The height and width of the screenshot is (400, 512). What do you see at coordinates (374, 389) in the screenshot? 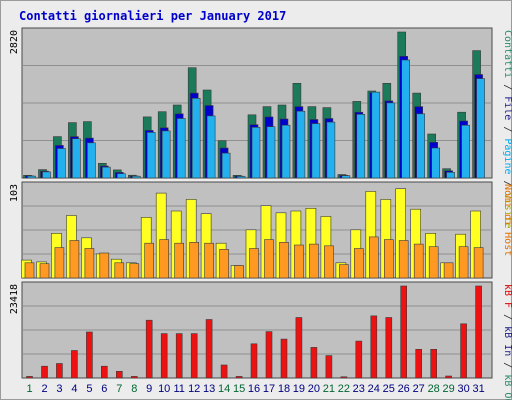
I see `day-label-24: 24` at bounding box center [374, 389].